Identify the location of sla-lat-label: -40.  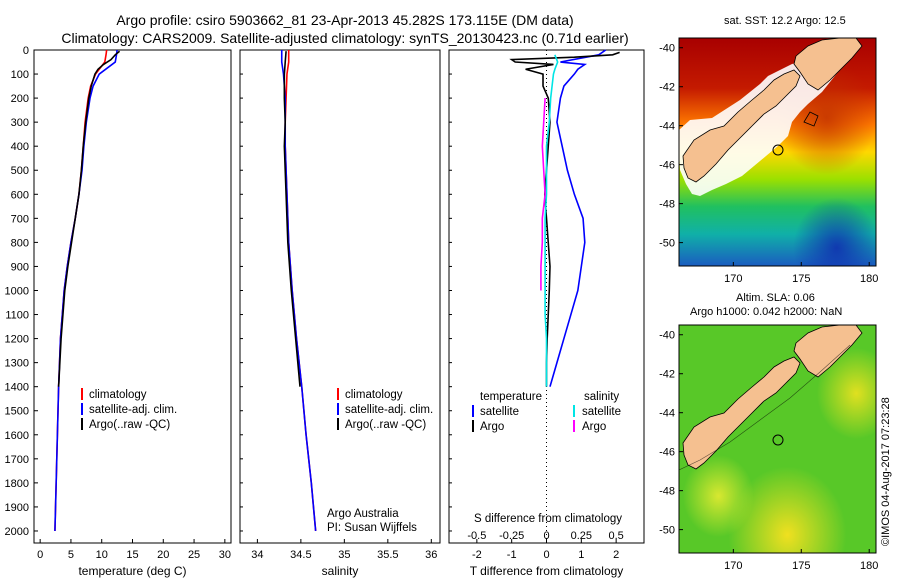
(667, 336).